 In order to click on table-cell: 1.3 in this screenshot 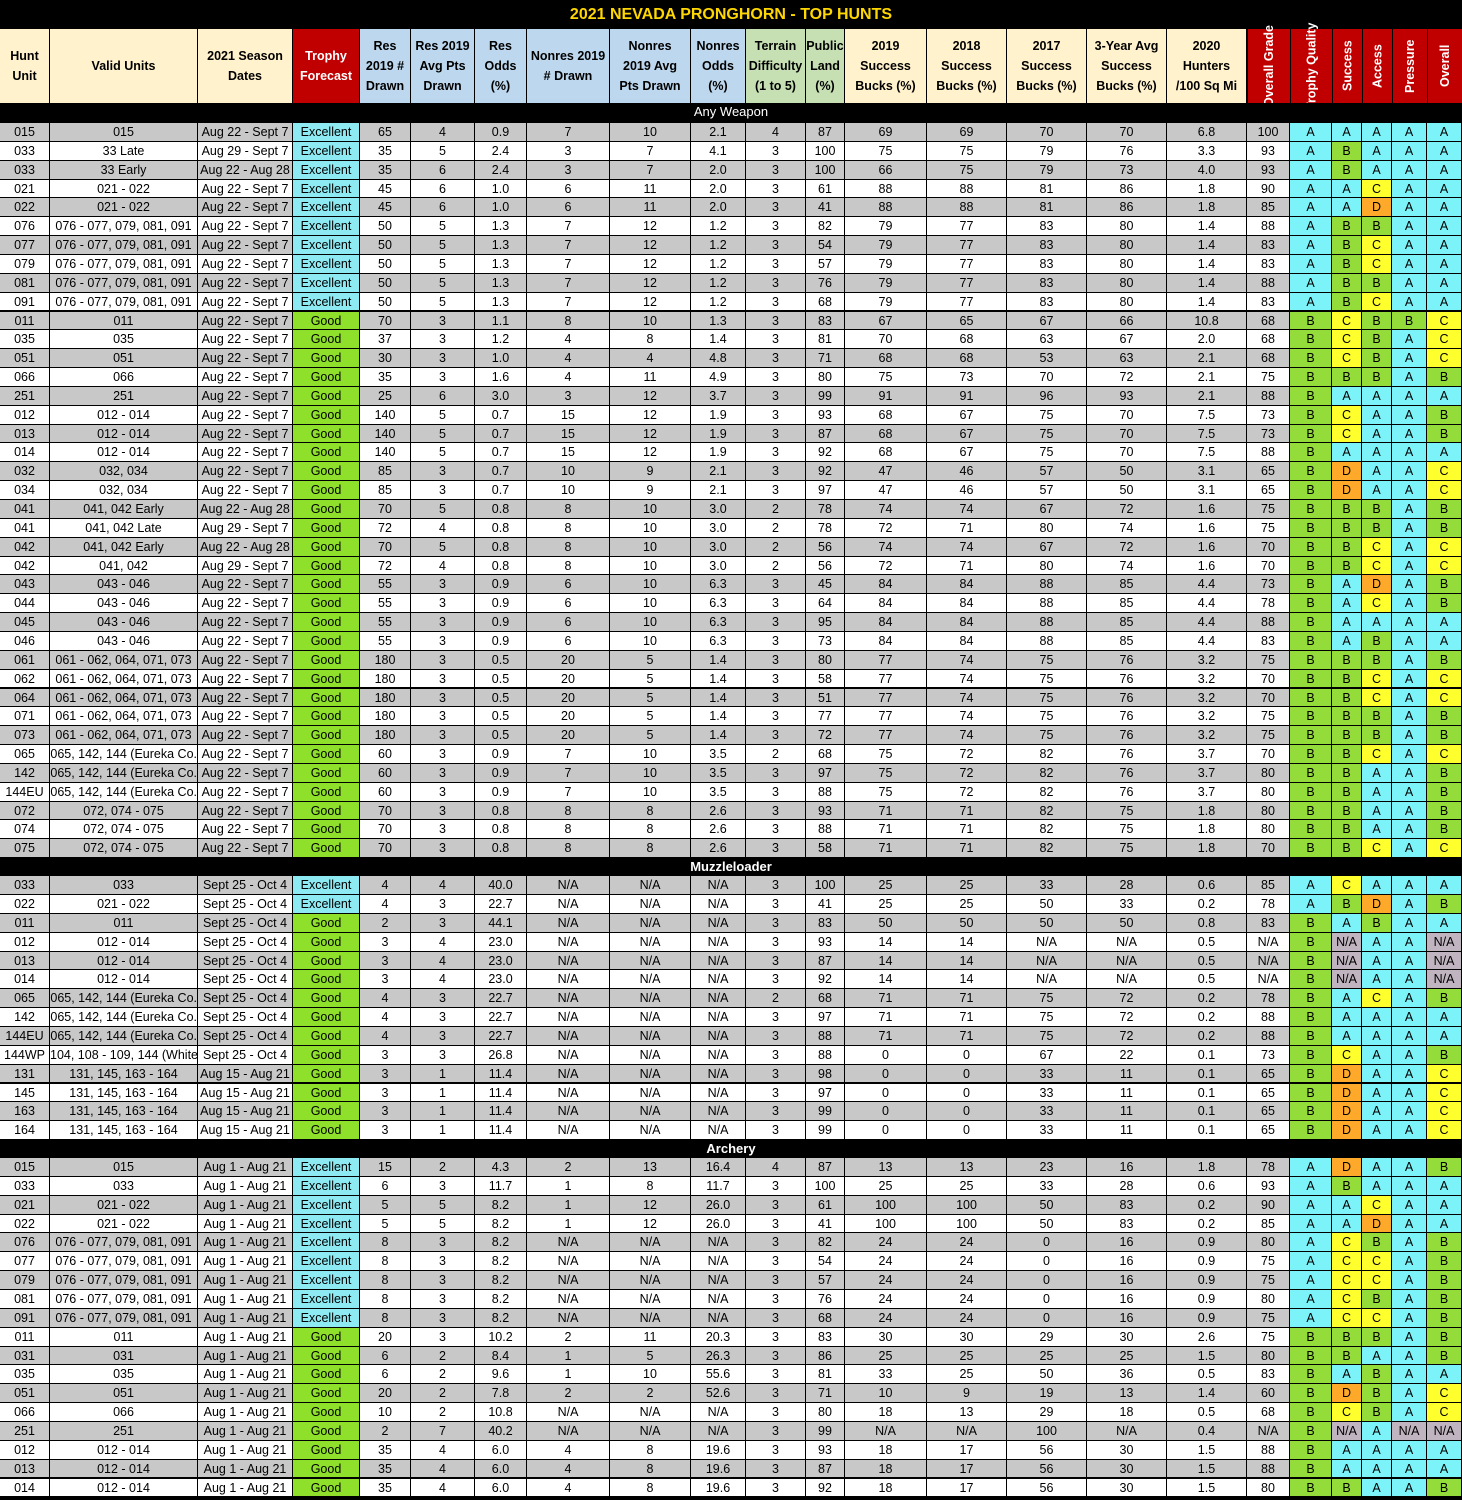, I will do `click(501, 226)`.